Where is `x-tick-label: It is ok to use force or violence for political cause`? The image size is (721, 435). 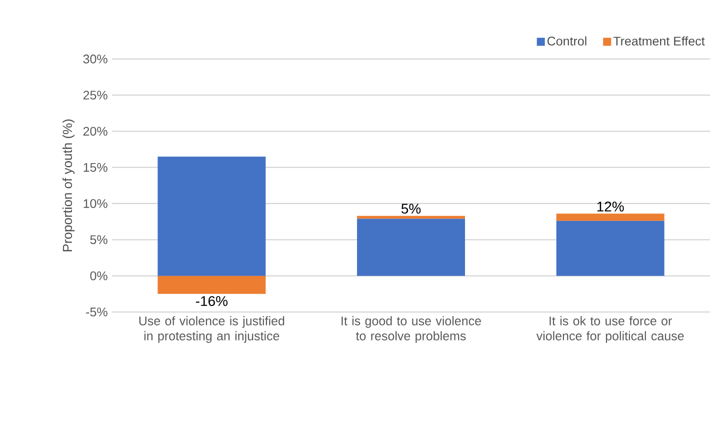 x-tick-label: It is ok to use force or violence for political cause is located at coordinates (610, 329).